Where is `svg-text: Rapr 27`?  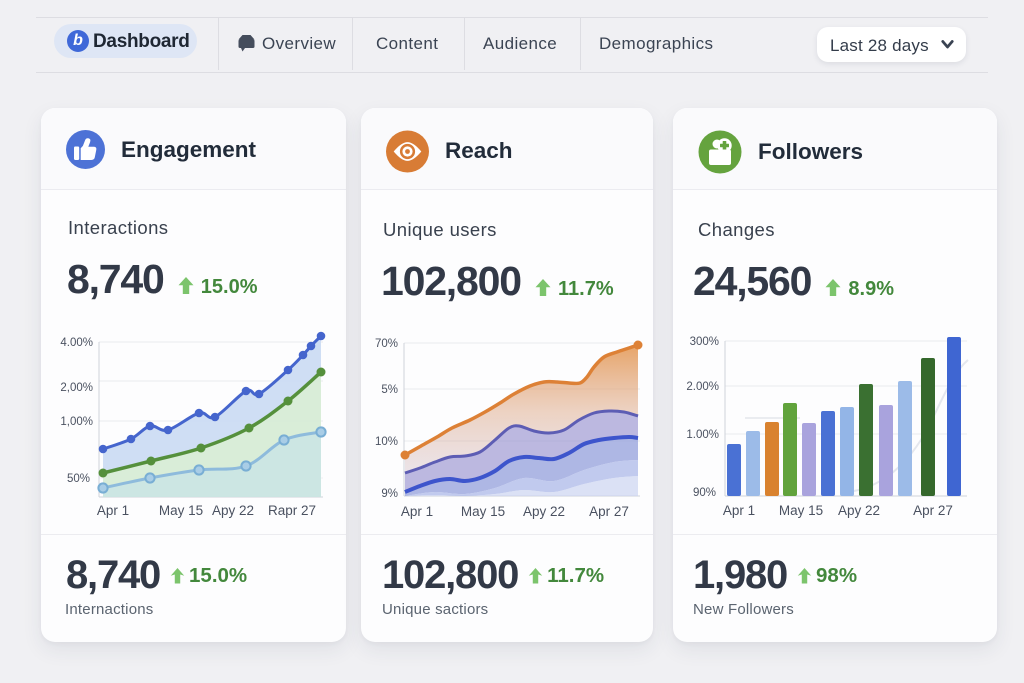 svg-text: Rapr 27 is located at coordinates (292, 510).